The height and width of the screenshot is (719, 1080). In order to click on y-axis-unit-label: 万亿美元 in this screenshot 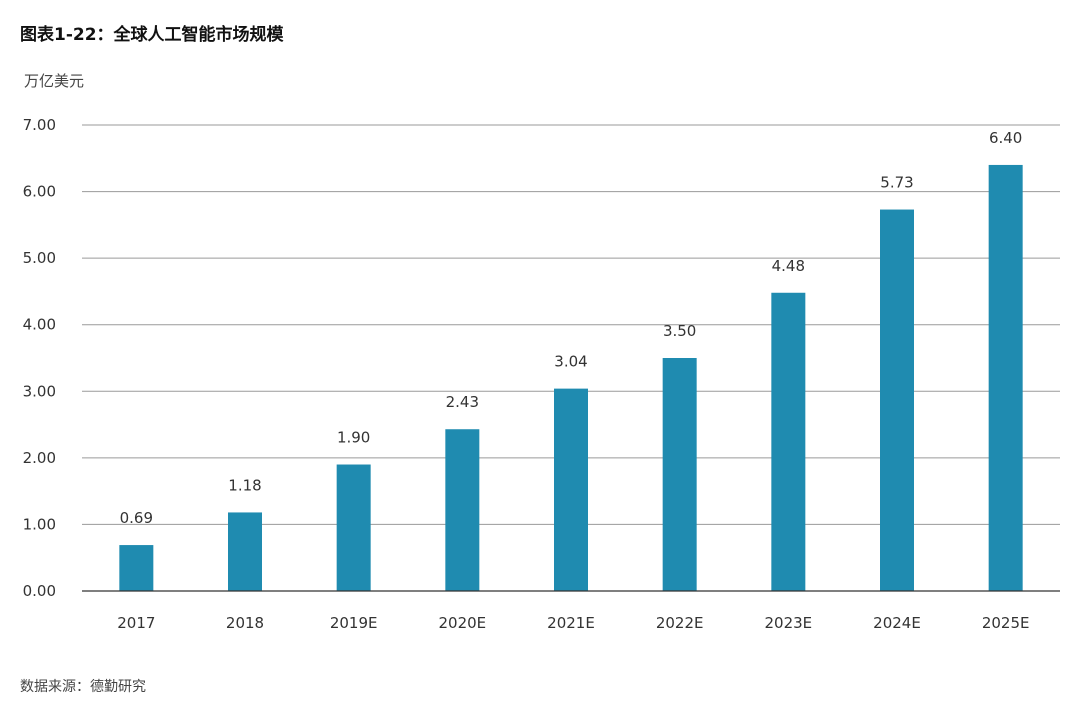, I will do `click(54, 81)`.